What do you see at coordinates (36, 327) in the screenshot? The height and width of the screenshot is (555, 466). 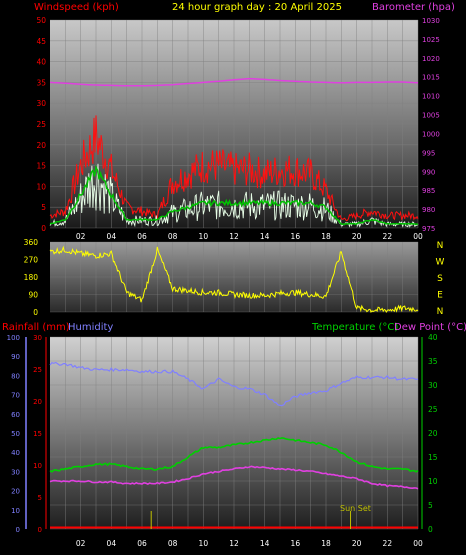 I see `rainfall-axis-title: Rainfall (mm)` at bounding box center [36, 327].